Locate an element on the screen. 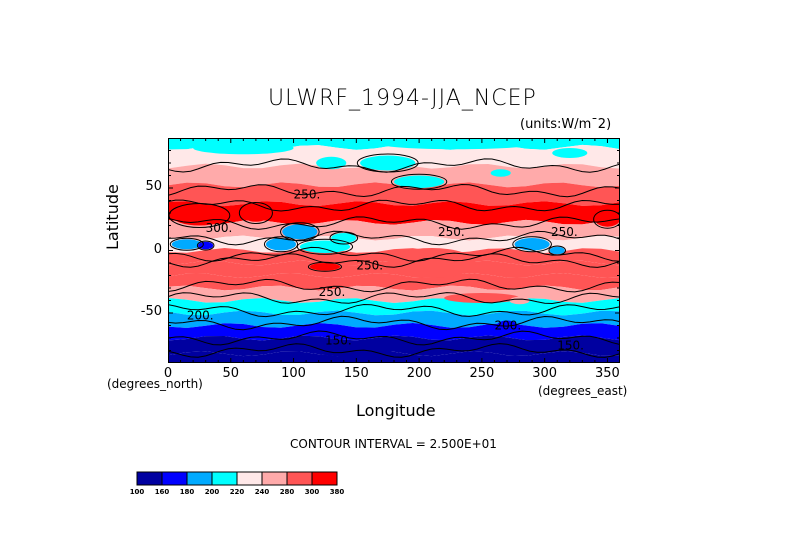 This screenshot has height=558, width=789. x-tick-label: 150 is located at coordinates (356, 373).